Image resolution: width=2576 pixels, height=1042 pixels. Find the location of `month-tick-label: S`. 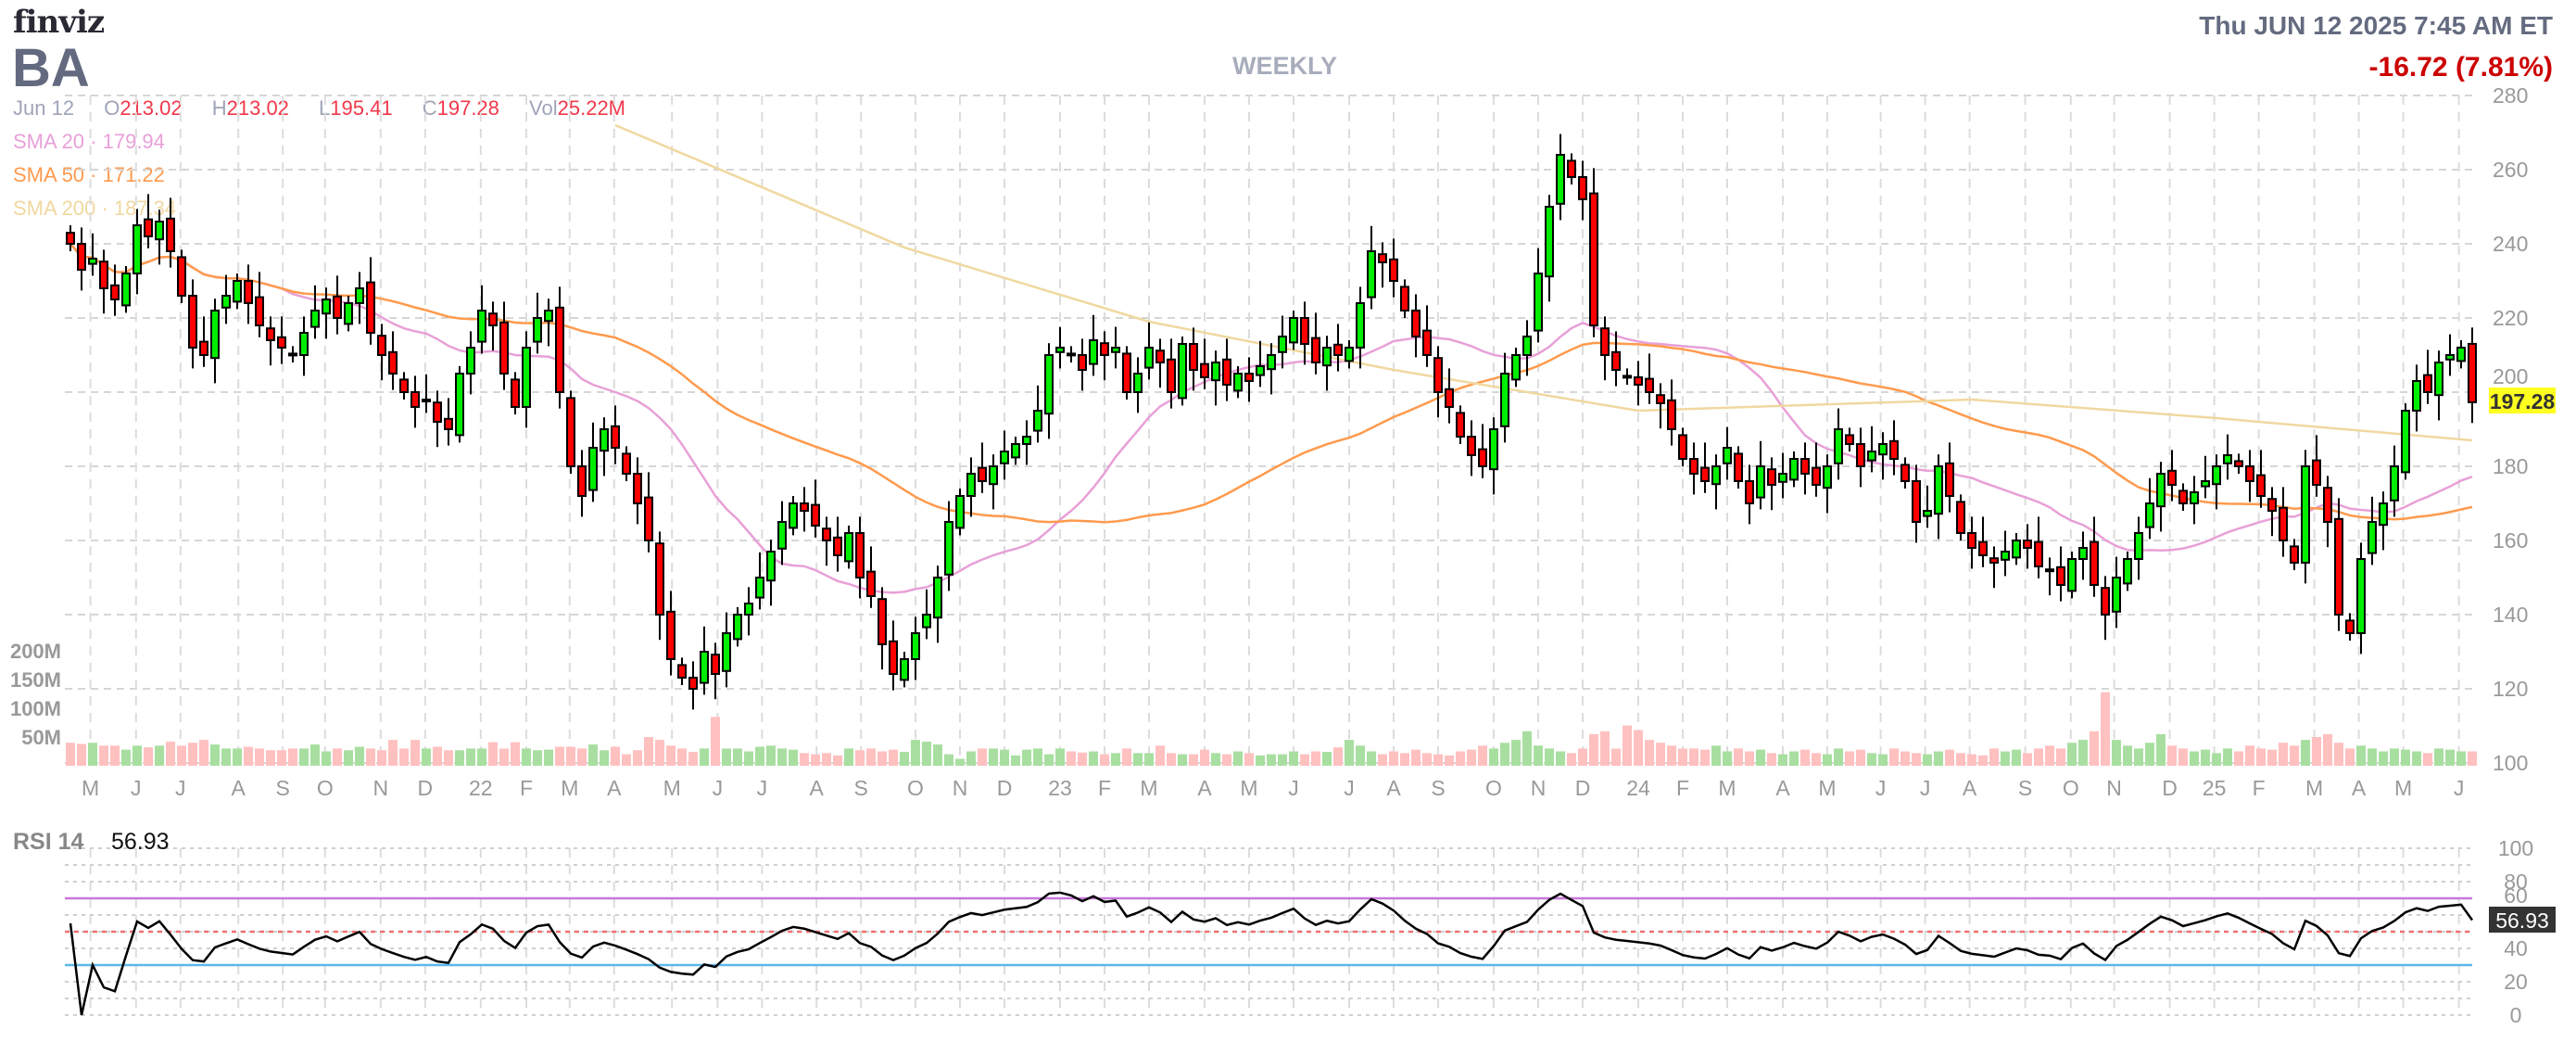

month-tick-label: S is located at coordinates (2025, 788).